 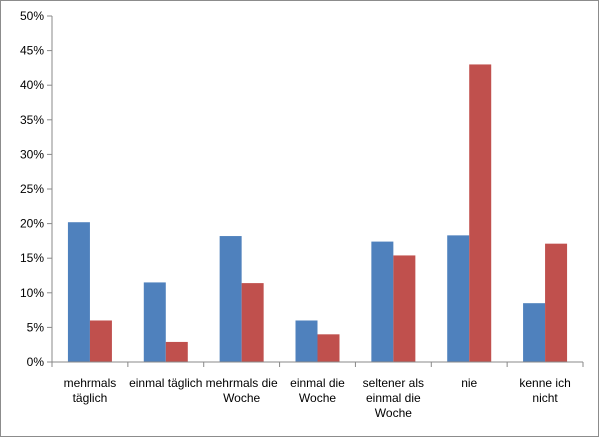 What do you see at coordinates (317, 364) in the screenshot?
I see `x-axis-ticks` at bounding box center [317, 364].